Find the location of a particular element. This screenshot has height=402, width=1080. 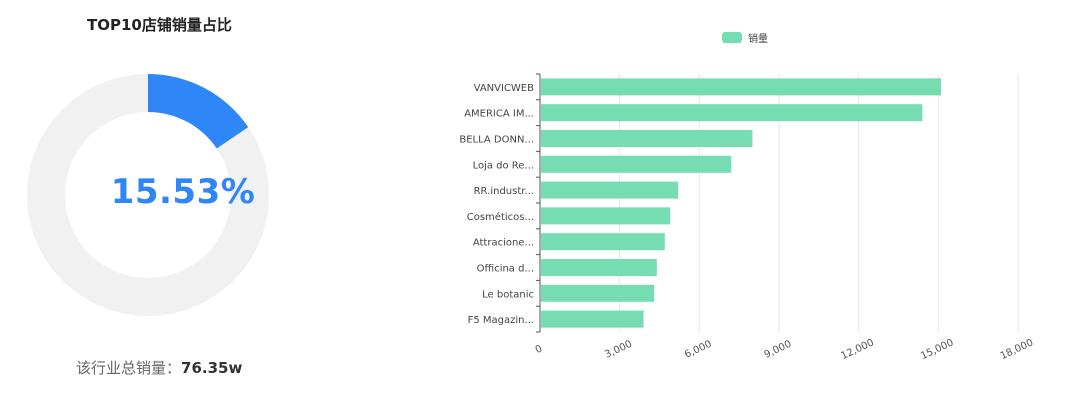

x-tick-label: 9,000 is located at coordinates (778, 349).